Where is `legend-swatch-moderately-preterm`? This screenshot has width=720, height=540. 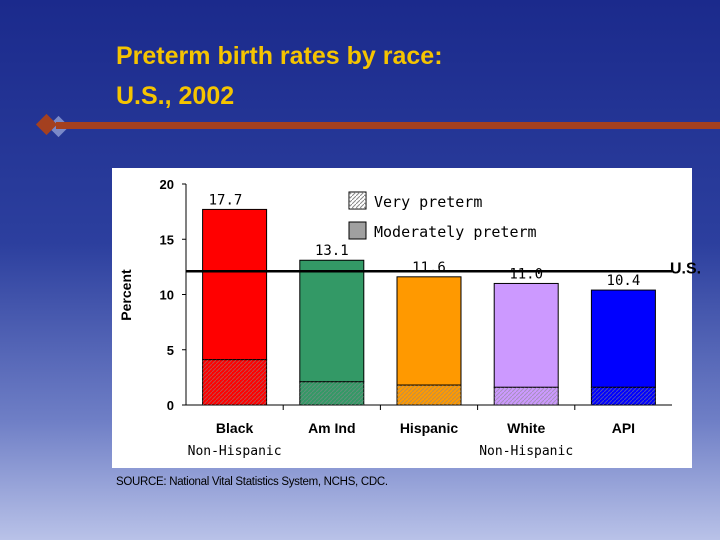 legend-swatch-moderately-preterm is located at coordinates (357, 230).